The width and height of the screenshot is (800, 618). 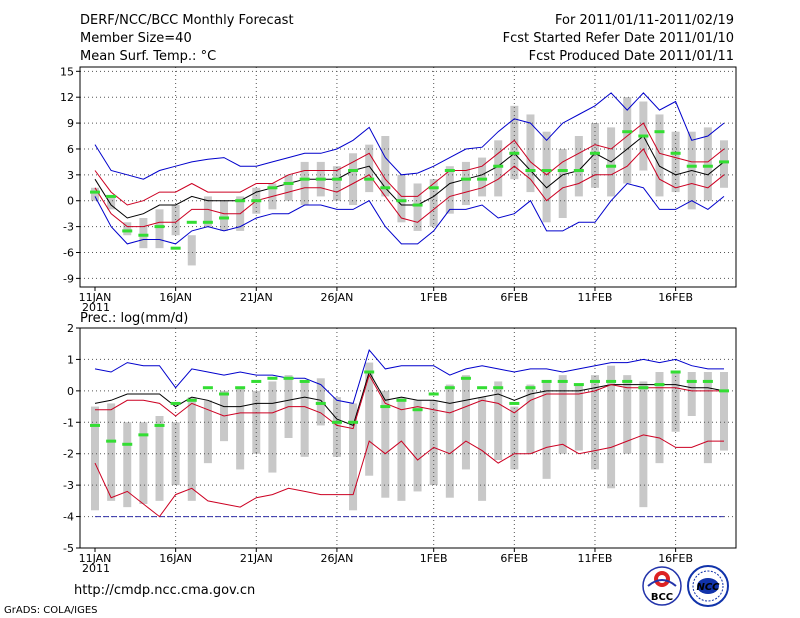 I want to click on temp-series-mean, so click(x=409, y=177).